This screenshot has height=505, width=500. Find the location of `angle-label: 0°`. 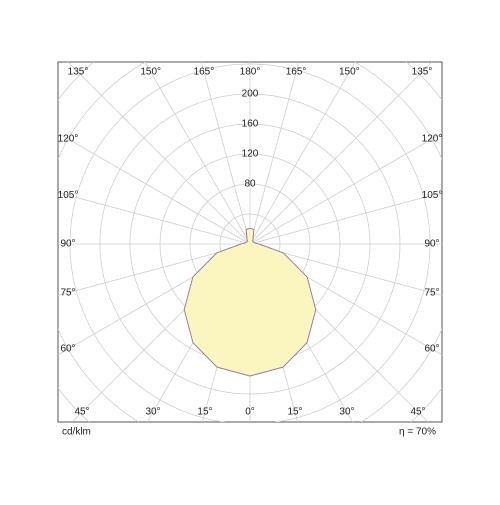

angle-label: 0° is located at coordinates (250, 412).